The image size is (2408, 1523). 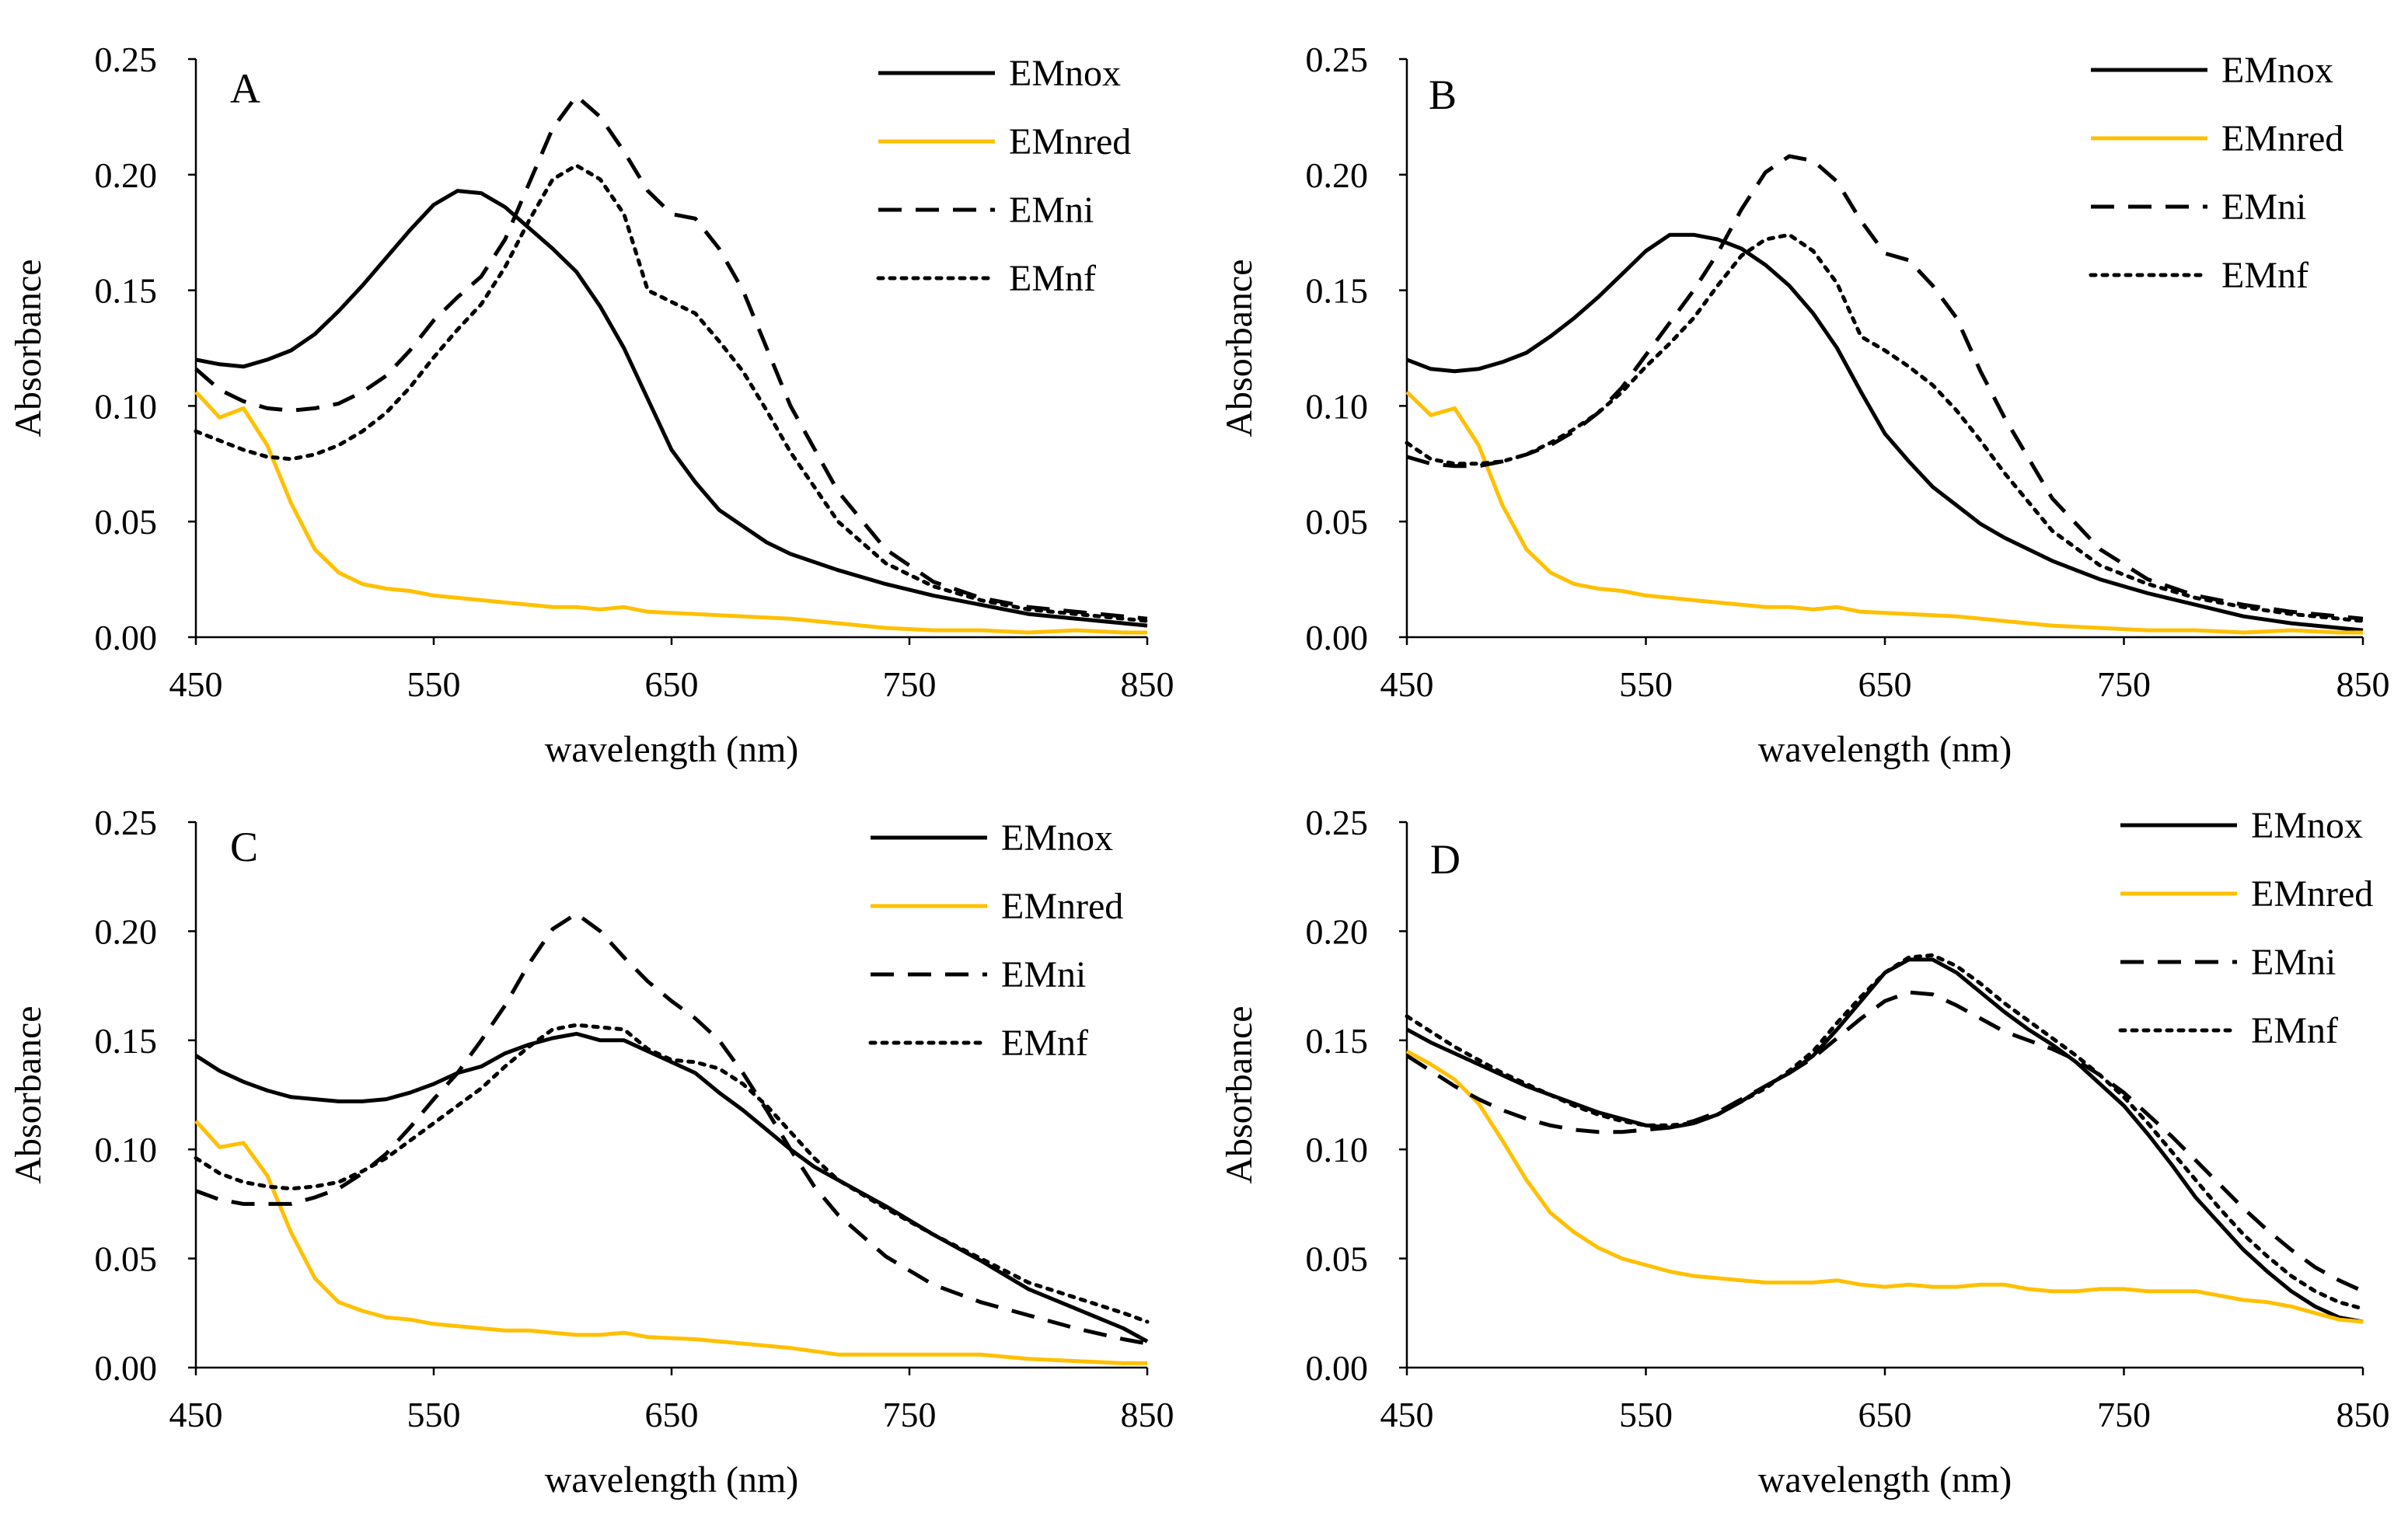 What do you see at coordinates (1445, 859) in the screenshot?
I see `panel-label: D` at bounding box center [1445, 859].